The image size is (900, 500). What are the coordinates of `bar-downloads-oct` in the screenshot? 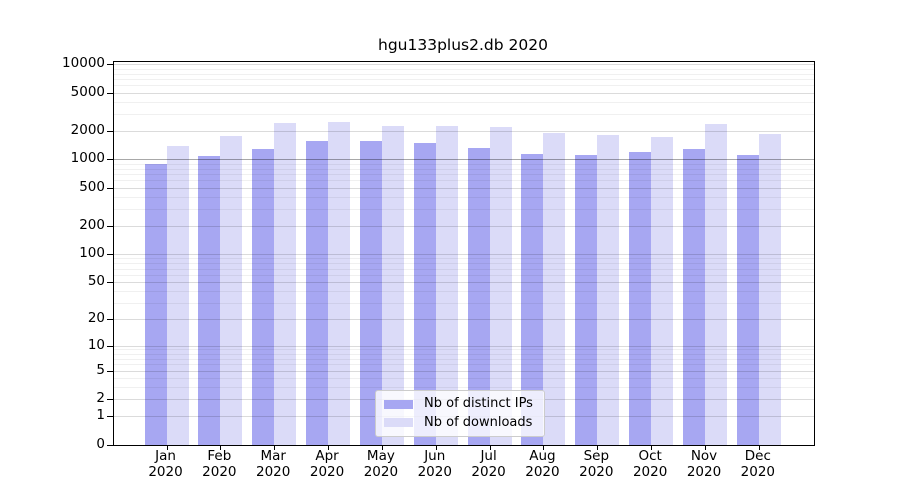 It's located at (662, 290).